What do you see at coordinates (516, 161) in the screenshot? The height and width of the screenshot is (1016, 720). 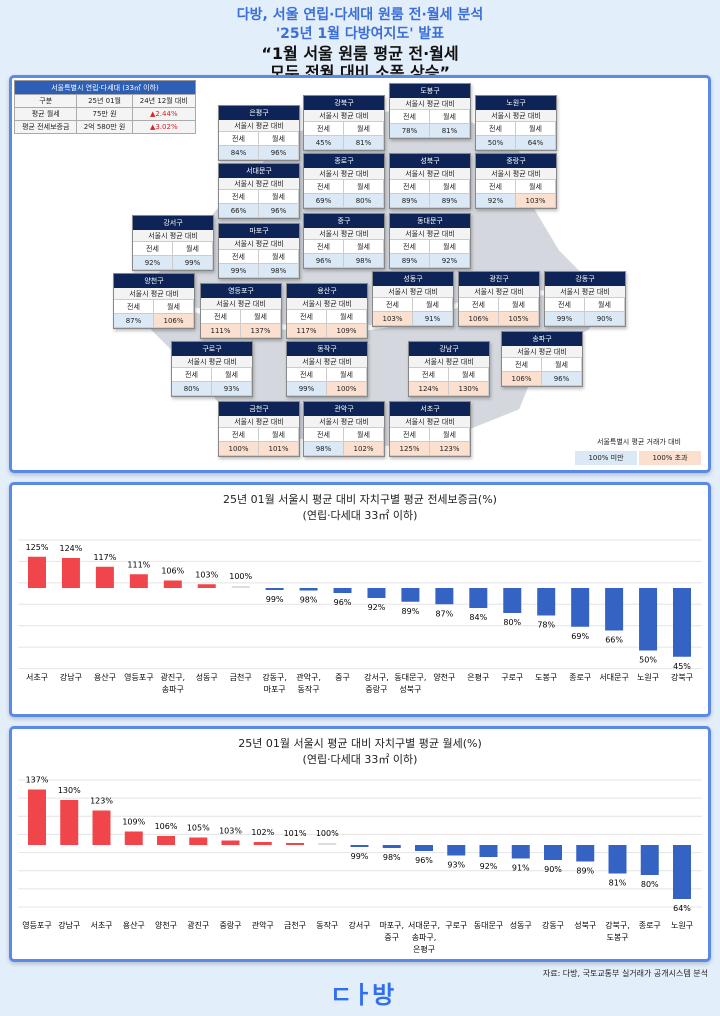 I see `district-name: 중랑구` at bounding box center [516, 161].